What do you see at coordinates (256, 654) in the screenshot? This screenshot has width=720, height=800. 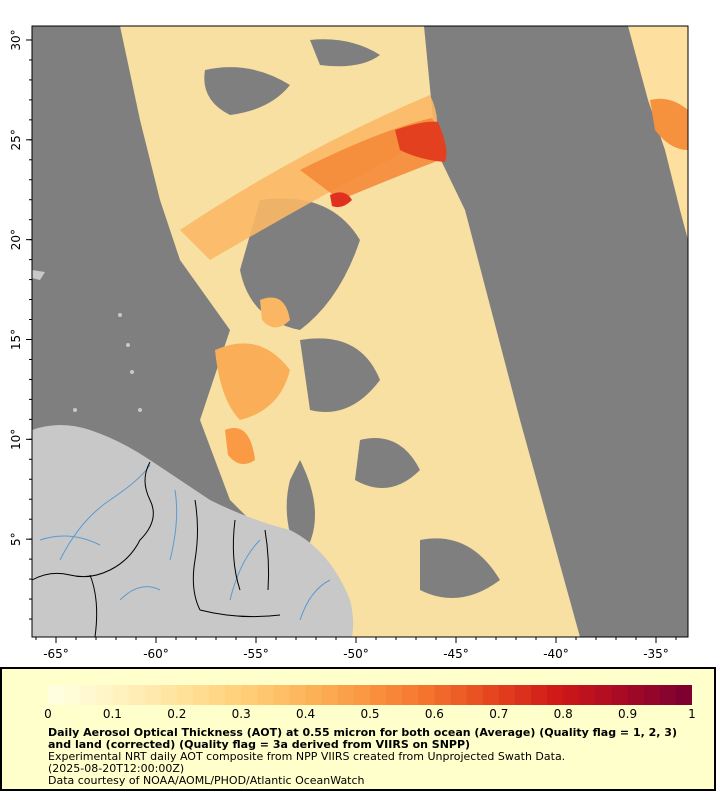 I see `x-tick-label: -55°` at bounding box center [256, 654].